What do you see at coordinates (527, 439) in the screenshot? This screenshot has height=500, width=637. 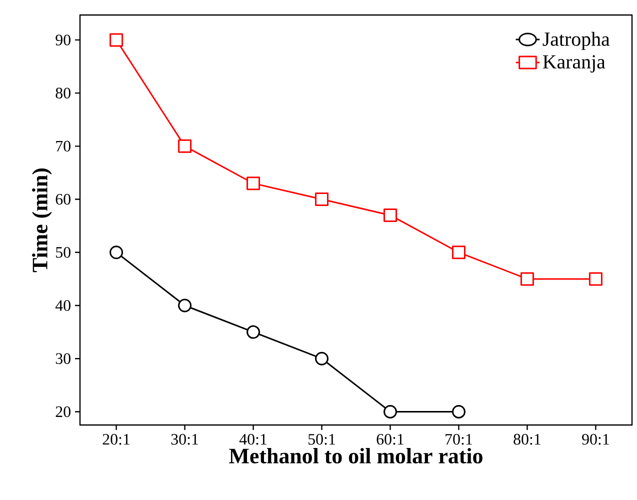 I see `x-tick-label: 80:1` at bounding box center [527, 439].